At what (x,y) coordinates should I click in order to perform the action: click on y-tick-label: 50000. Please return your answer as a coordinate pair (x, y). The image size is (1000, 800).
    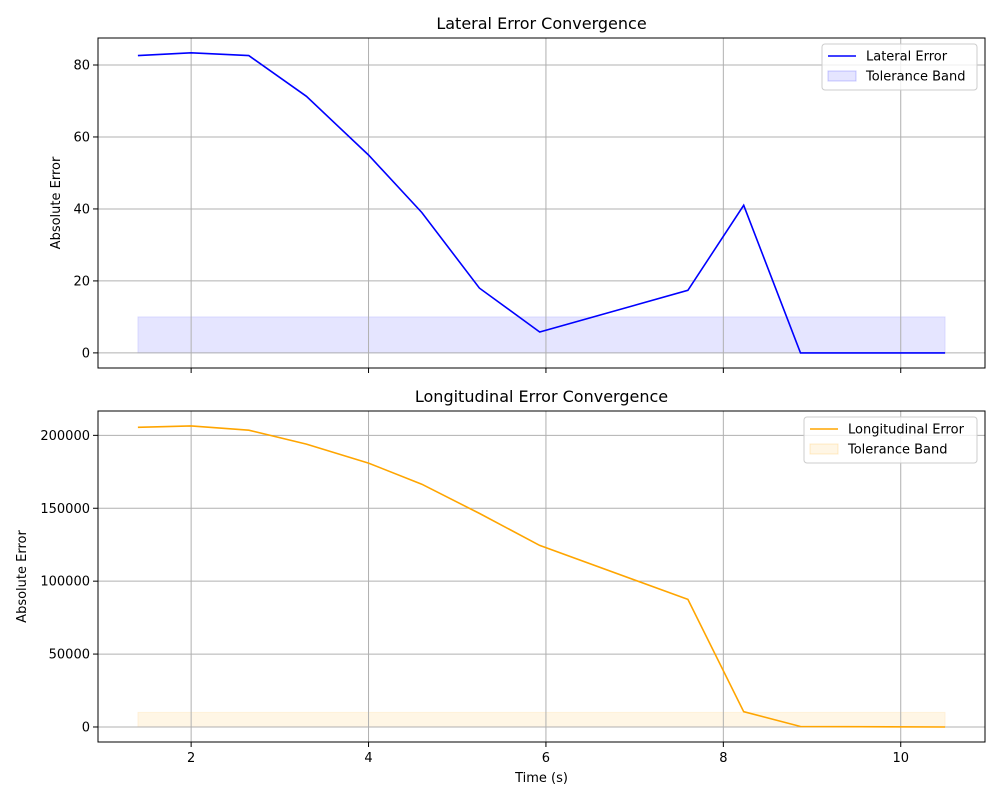
    Looking at the image, I should click on (69, 655).